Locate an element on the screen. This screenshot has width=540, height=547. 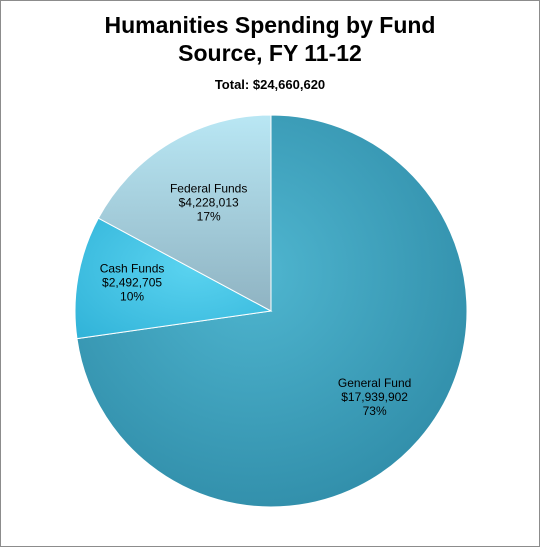
slice-amount: $4,228,013 is located at coordinates (209, 203).